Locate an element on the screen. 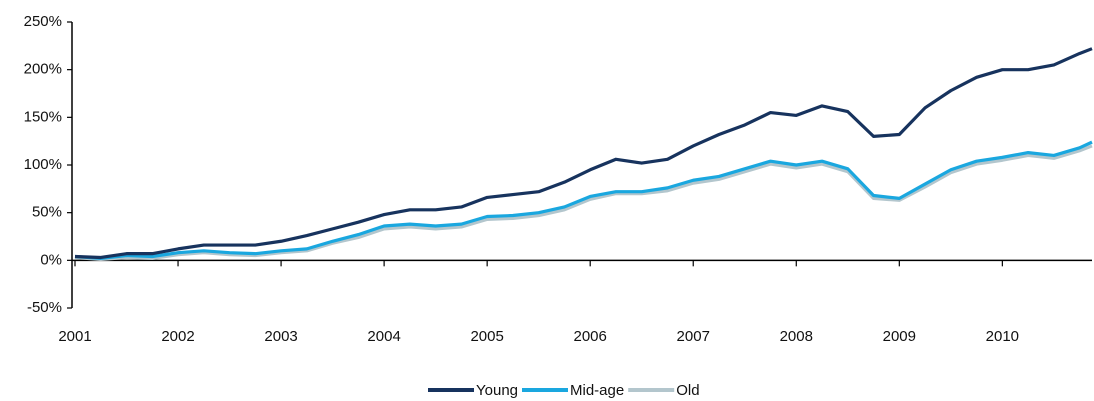  x-tick-label: 2008 is located at coordinates (796, 336).